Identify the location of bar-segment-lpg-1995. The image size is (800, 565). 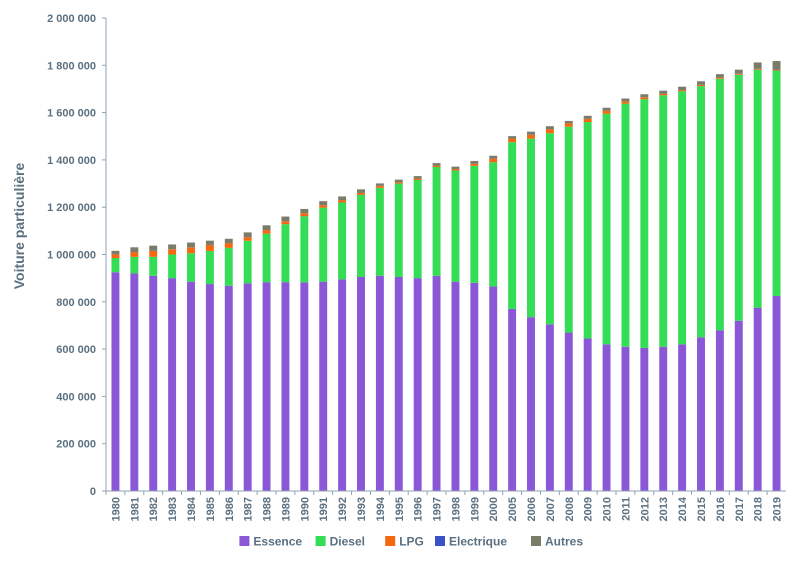
(399, 182).